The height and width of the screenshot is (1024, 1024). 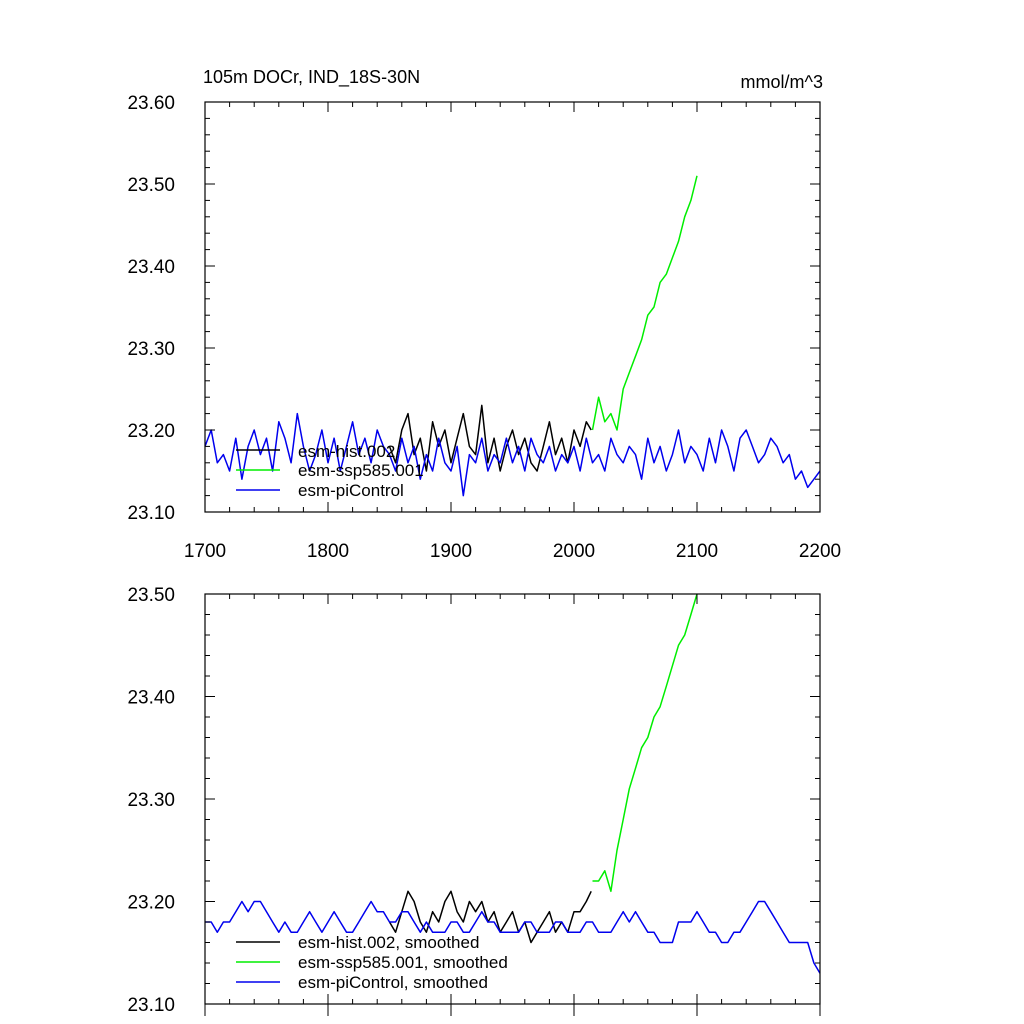 What do you see at coordinates (151, 1005) in the screenshot?
I see `bottom-y-tick-label: 23.10` at bounding box center [151, 1005].